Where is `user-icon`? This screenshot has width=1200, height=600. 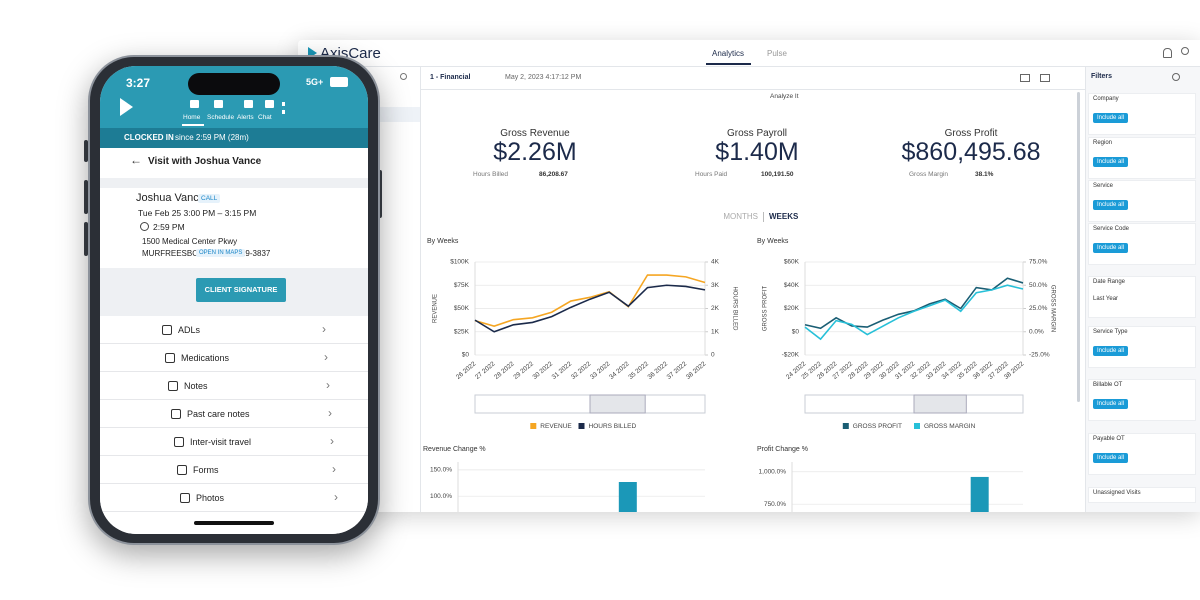
user-icon is located at coordinates (1185, 51).